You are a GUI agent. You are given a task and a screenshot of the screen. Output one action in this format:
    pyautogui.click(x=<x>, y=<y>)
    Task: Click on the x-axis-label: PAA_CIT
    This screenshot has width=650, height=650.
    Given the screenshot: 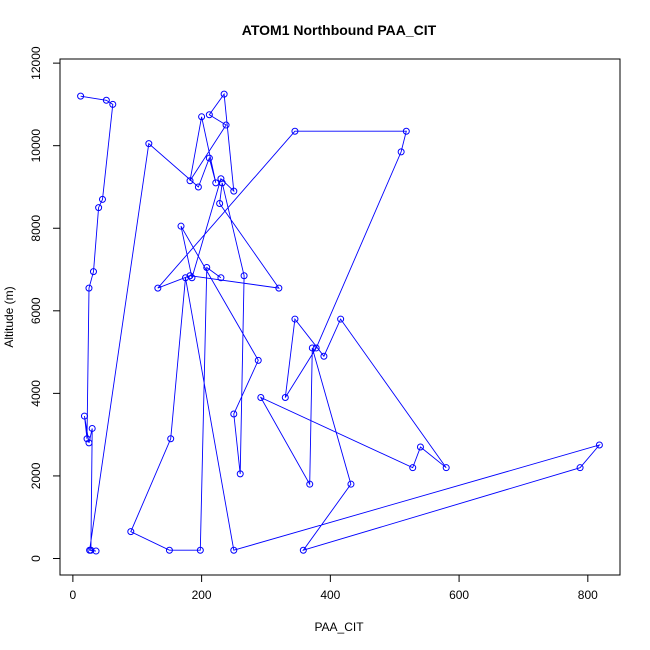 What is the action you would take?
    pyautogui.click(x=339, y=627)
    